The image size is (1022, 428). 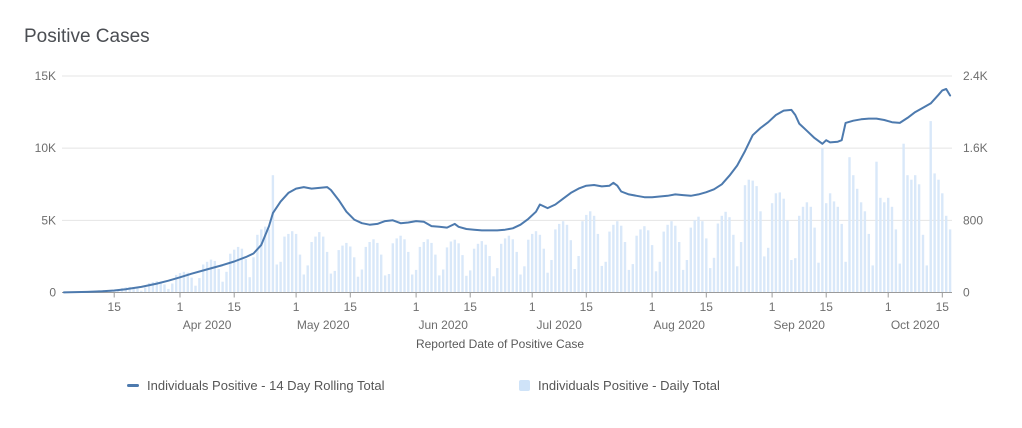 What do you see at coordinates (975, 76) in the screenshot?
I see `y-axis-label-right: 2.4K` at bounding box center [975, 76].